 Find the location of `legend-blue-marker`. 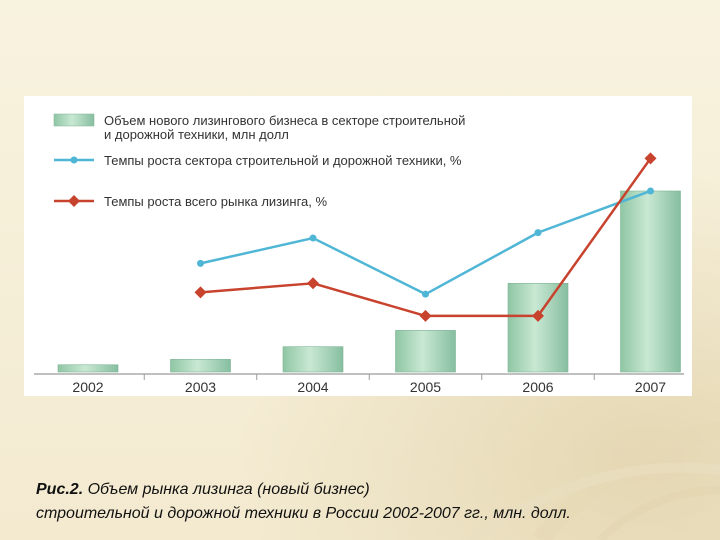

legend-blue-marker is located at coordinates (74, 160).